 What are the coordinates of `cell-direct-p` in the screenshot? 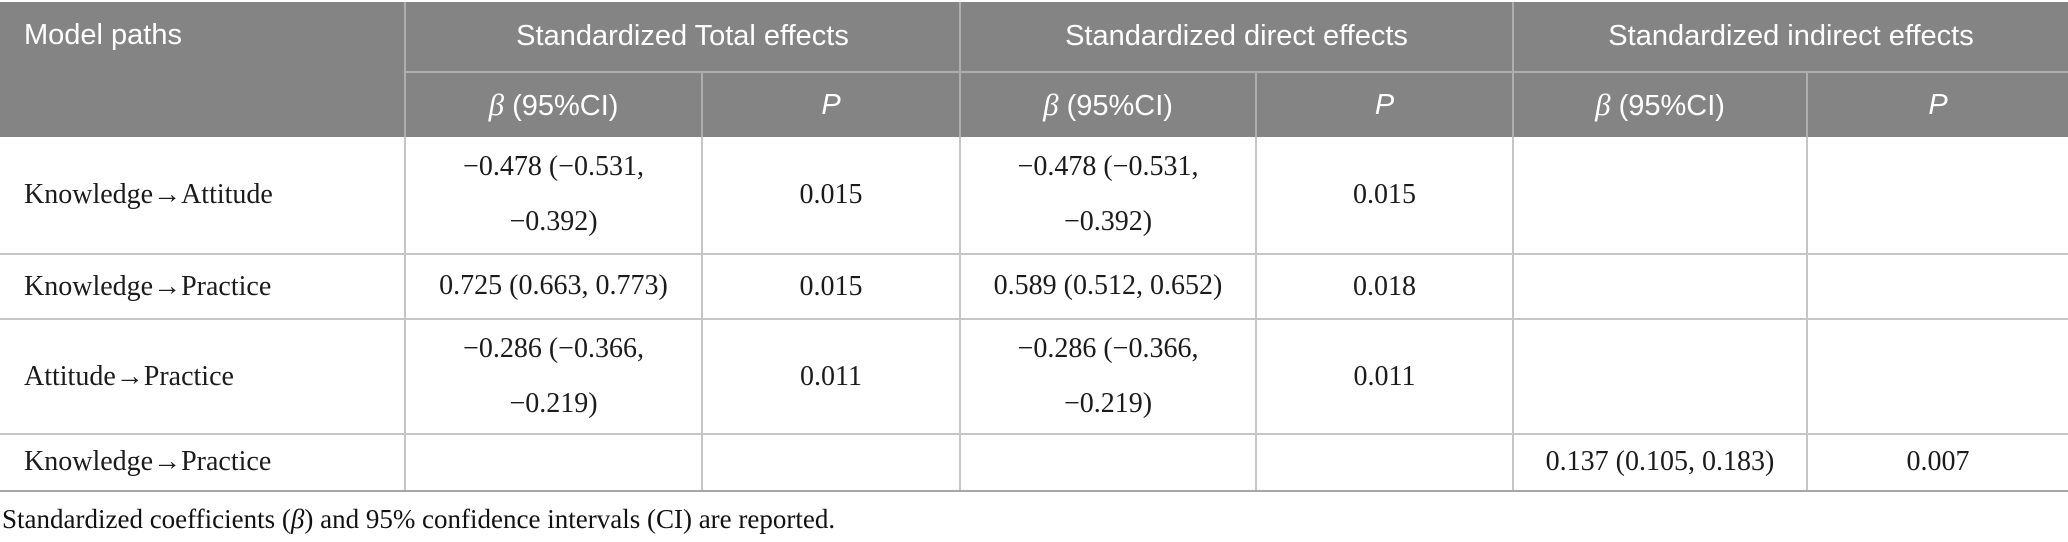 It's located at (1384, 462).